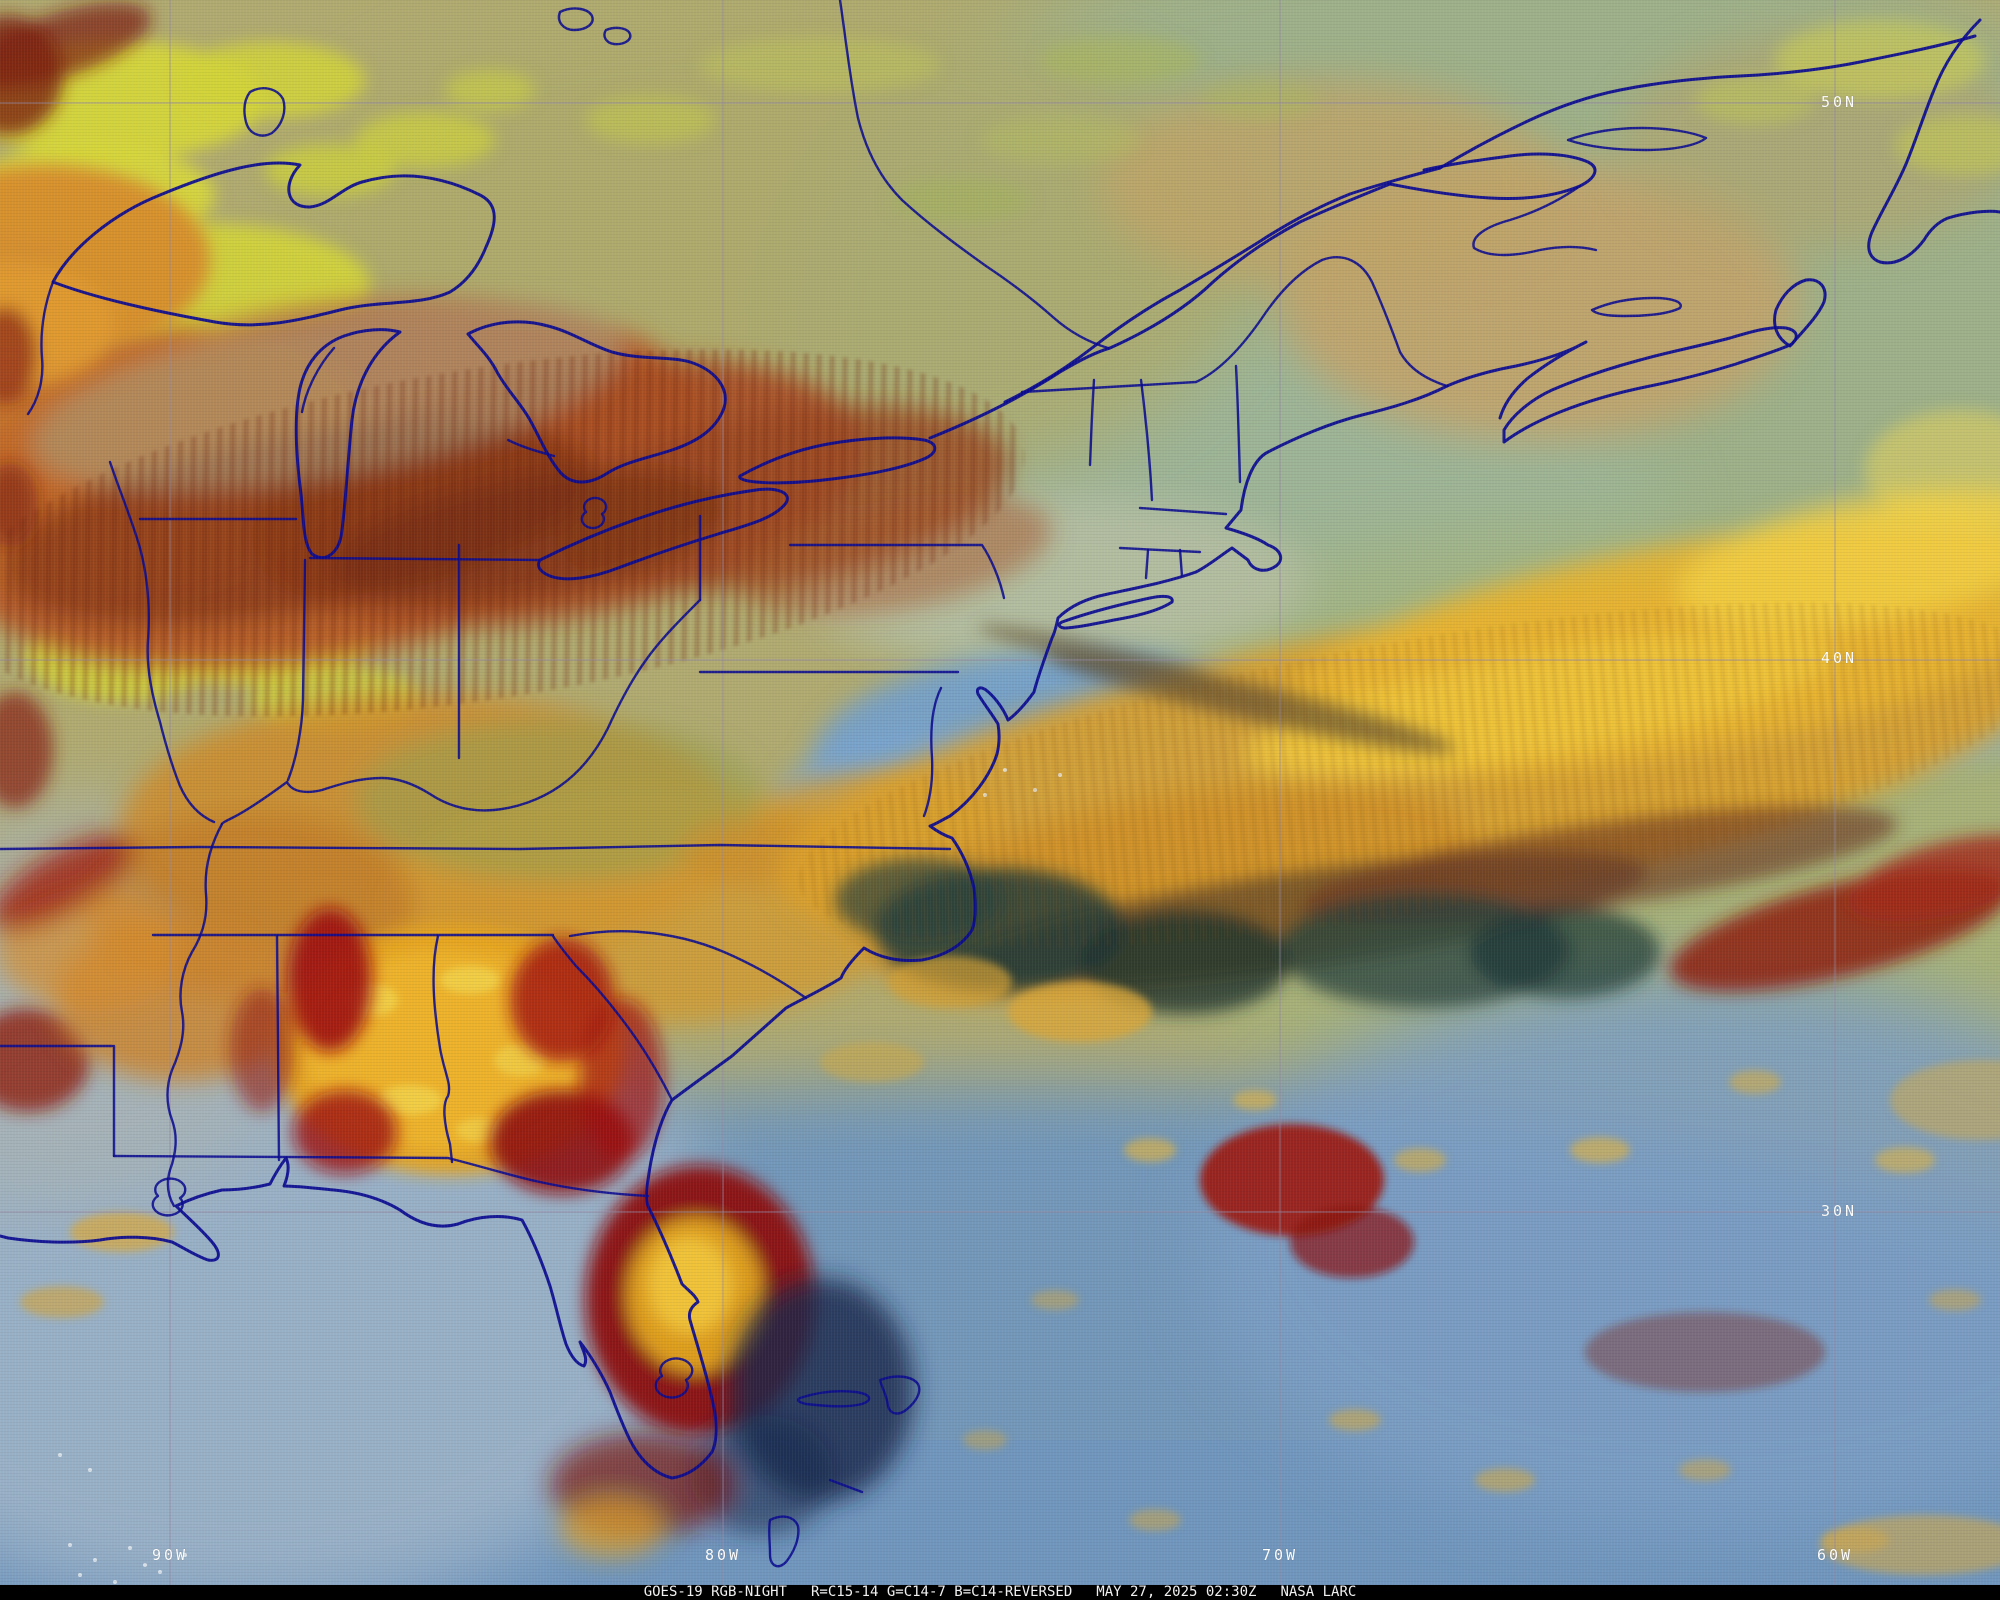 Image resolution: width=2000 pixels, height=1600 pixels. I want to click on caption-datetime: MAY 27, 2025 02:30Z, so click(1176, 1592).